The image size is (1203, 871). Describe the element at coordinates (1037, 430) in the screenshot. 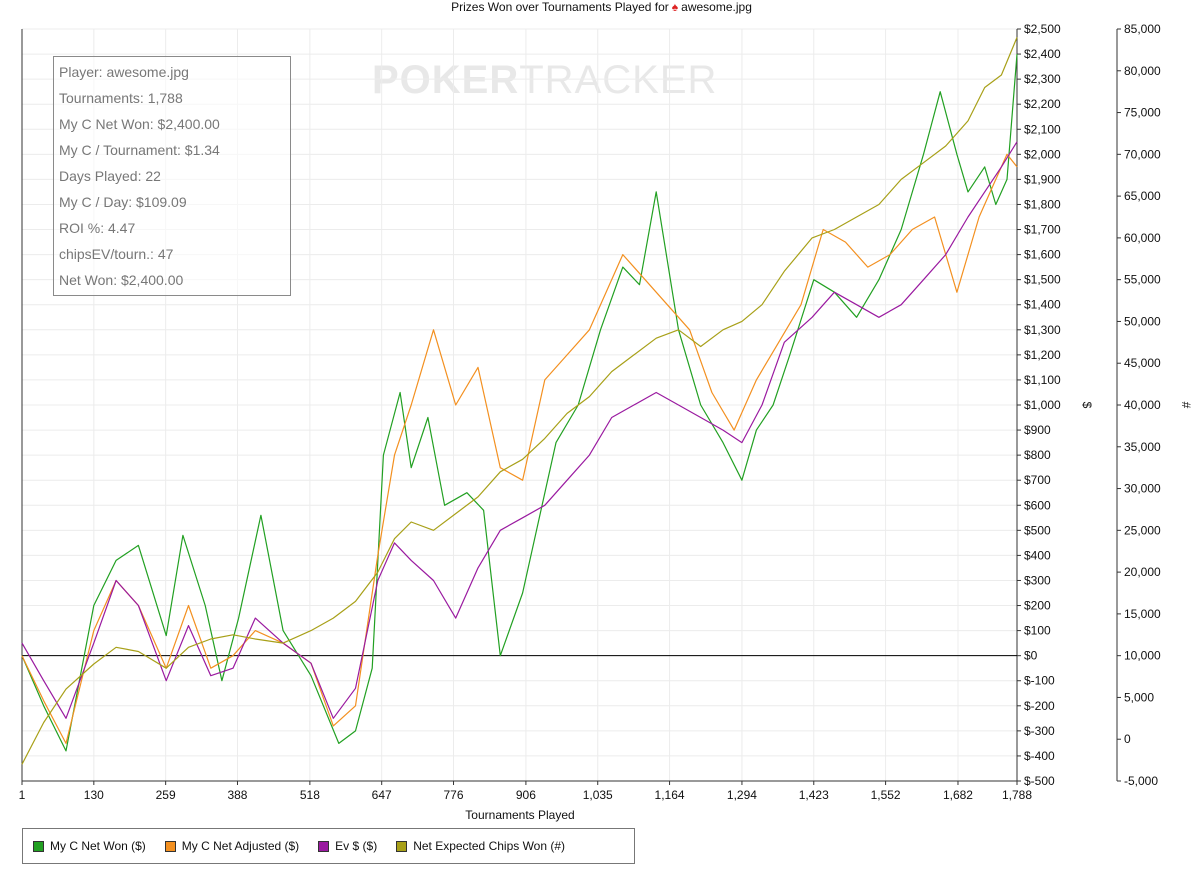

I see `y-tick-label: $900` at that location.